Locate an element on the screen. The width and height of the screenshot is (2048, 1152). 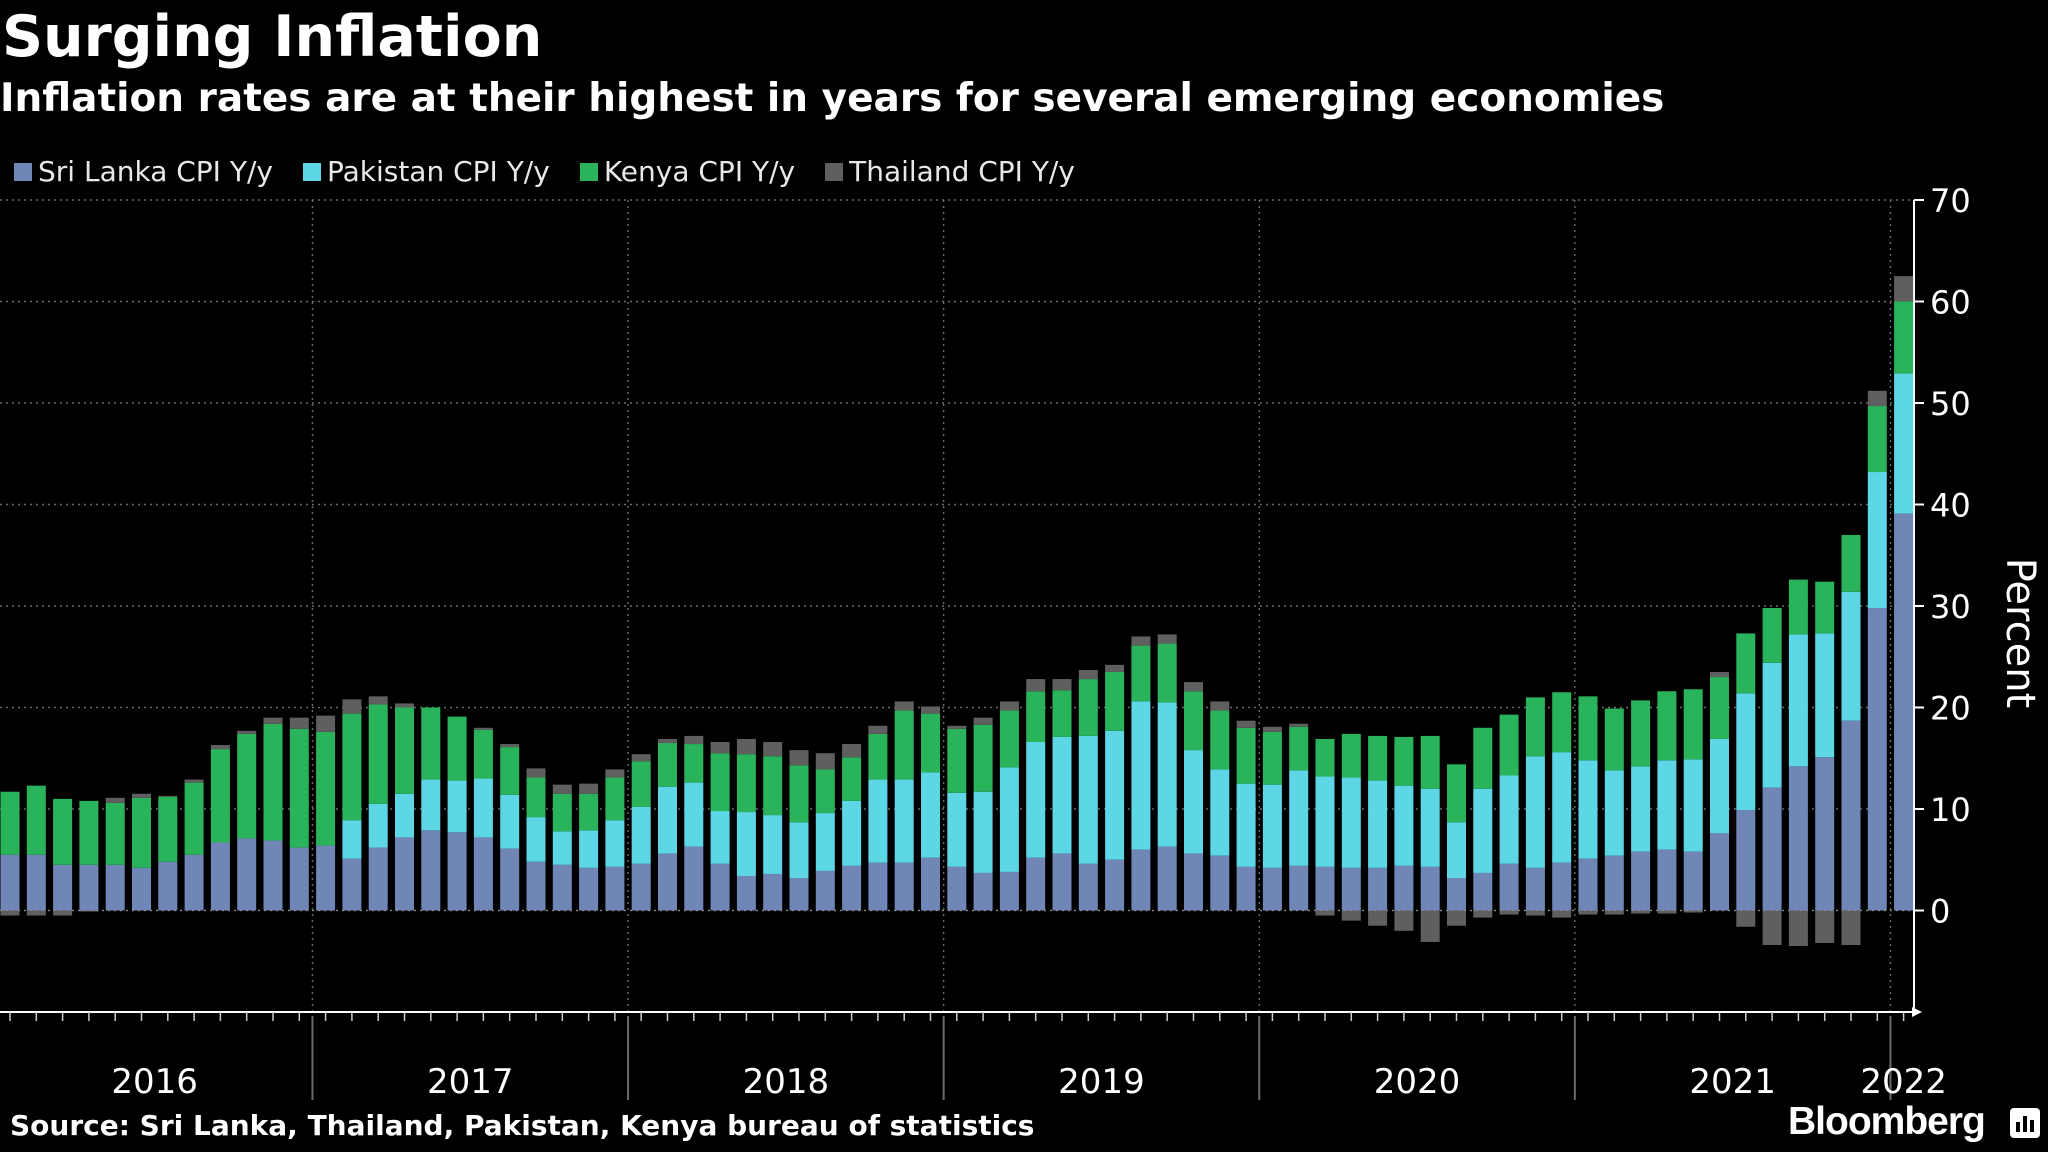
x-year-label: 2019 is located at coordinates (1101, 1081).